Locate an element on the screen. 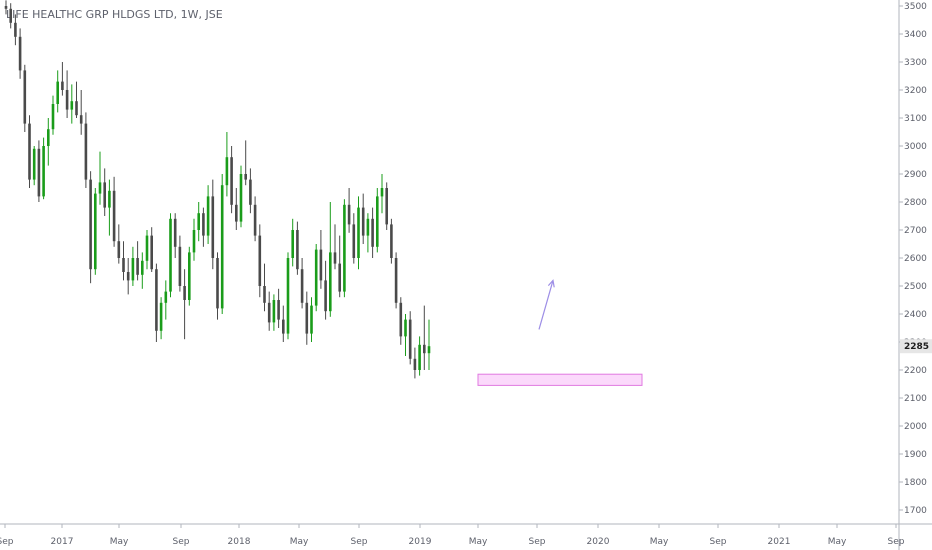  y-tick-label: 1700 is located at coordinates (915, 511).